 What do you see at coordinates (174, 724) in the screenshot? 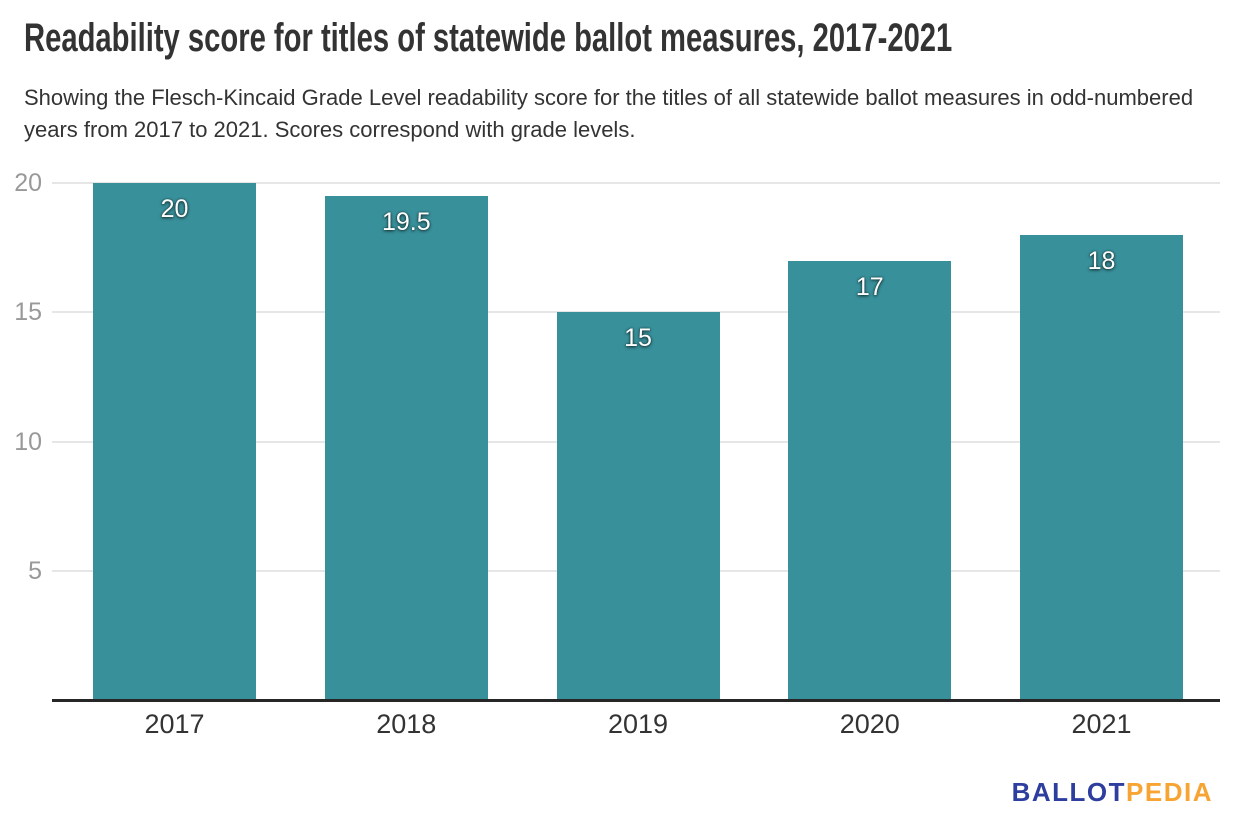
I see `x-axis-label-2017: 2017` at bounding box center [174, 724].